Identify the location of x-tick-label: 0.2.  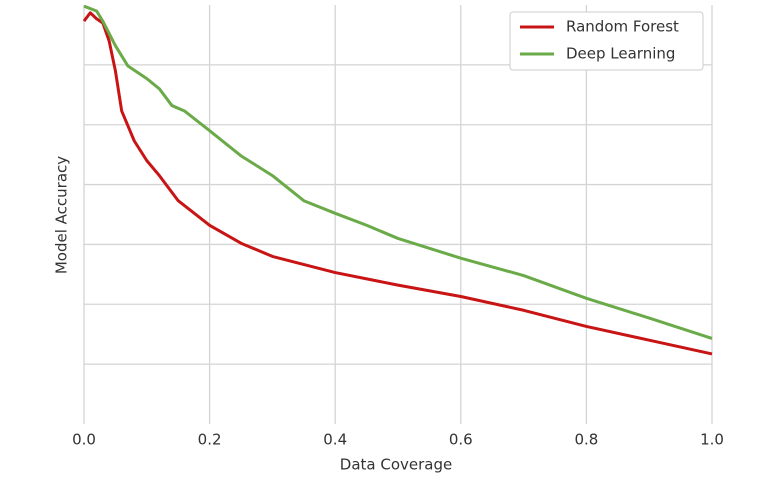
(210, 440).